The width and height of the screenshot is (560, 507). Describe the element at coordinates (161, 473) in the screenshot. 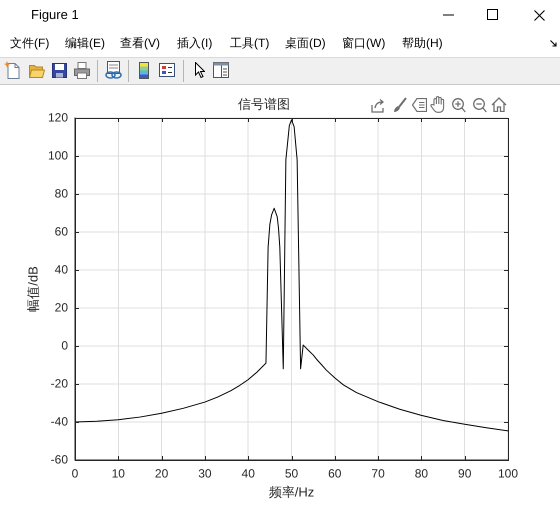

I see `x-tick-label: 20` at that location.